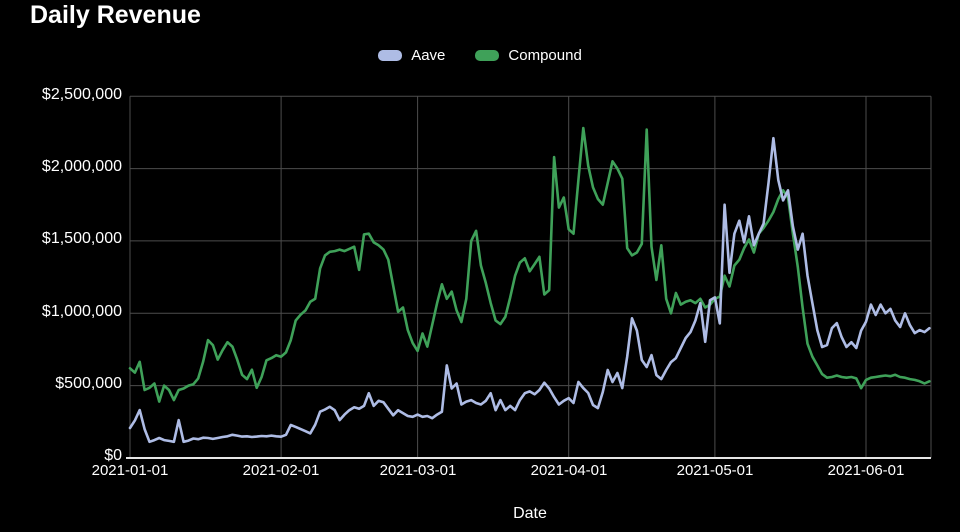  Describe the element at coordinates (530, 513) in the screenshot. I see `x-axis-title: Date` at that location.